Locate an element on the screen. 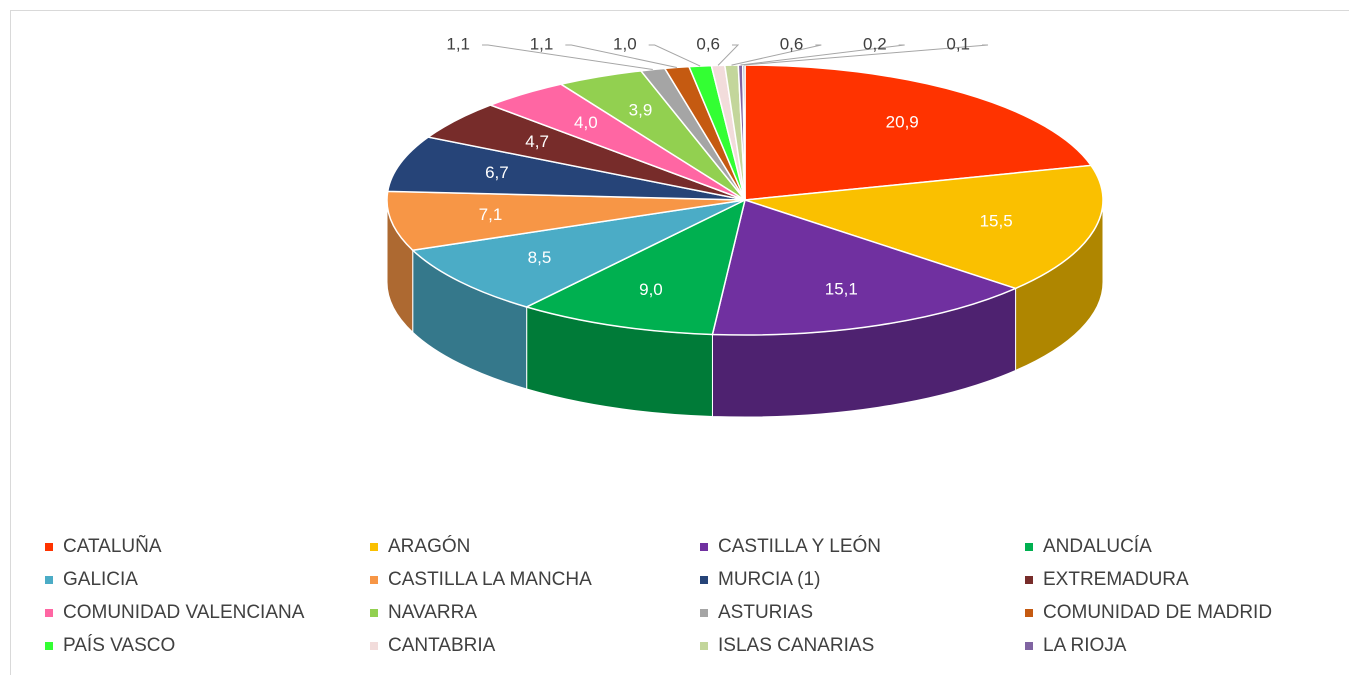  legend-label: MURCIA (1) is located at coordinates (769, 579).